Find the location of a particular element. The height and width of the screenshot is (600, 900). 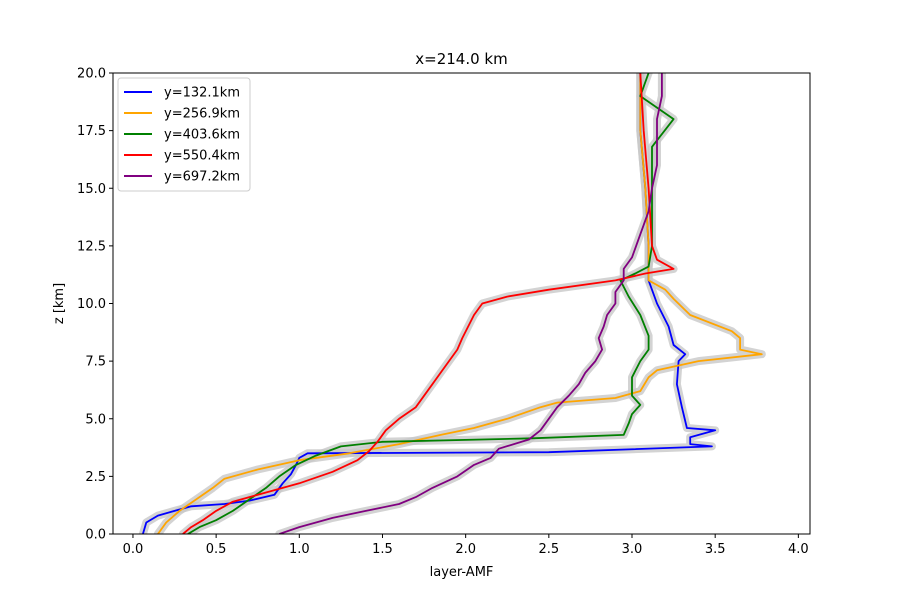

x-tick-label: 0.5 is located at coordinates (216, 549).